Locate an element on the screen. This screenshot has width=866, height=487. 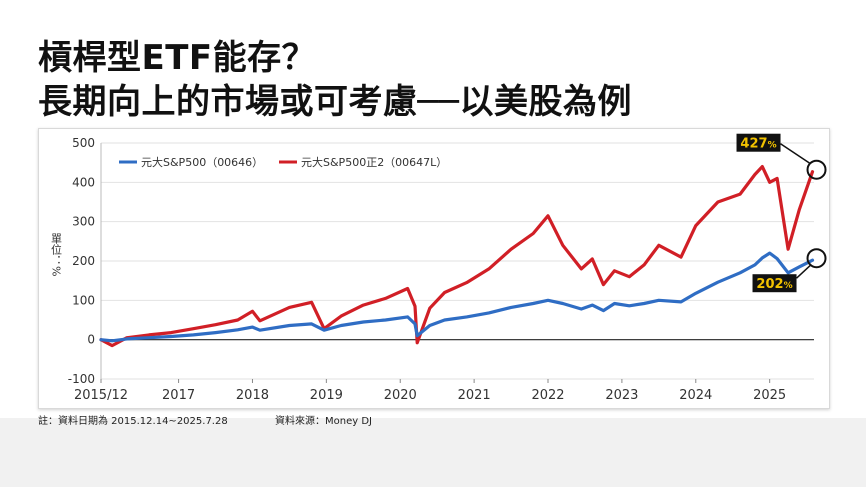
callout-value: 427 is located at coordinates (753, 144).